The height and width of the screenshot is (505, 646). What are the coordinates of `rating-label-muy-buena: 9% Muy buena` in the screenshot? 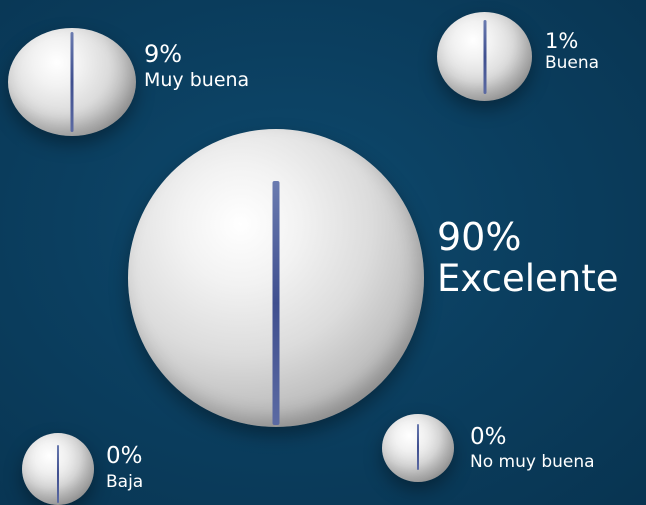 It's located at (197, 66).